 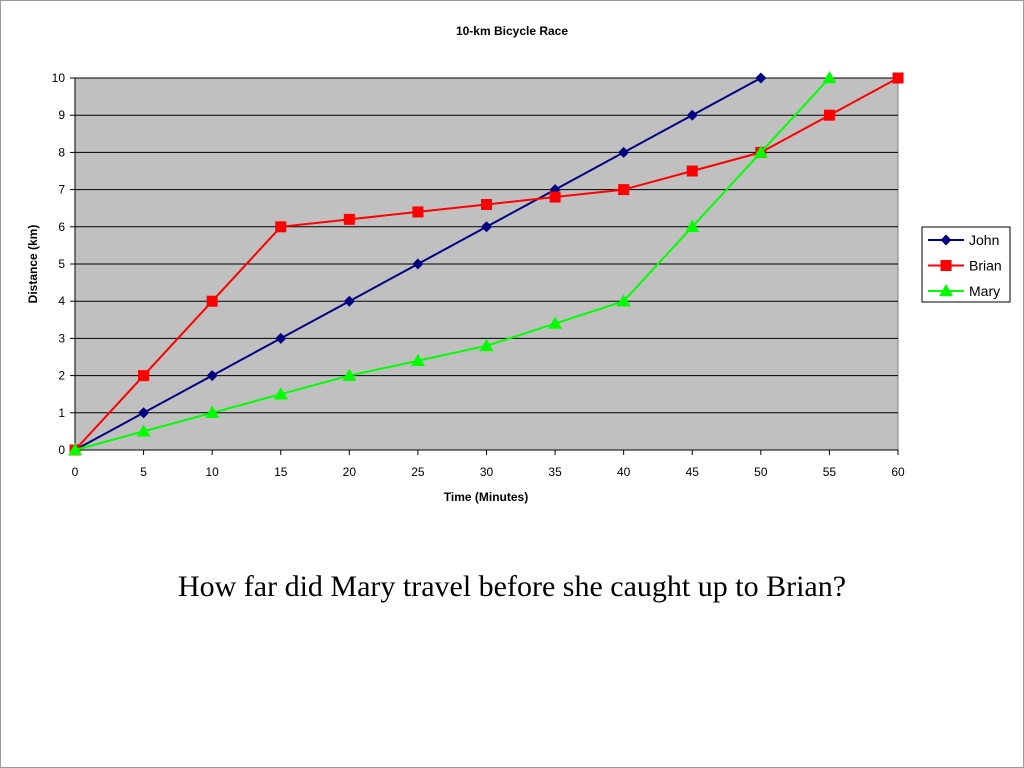 What do you see at coordinates (61, 190) in the screenshot?
I see `y-tick-label: 7` at bounding box center [61, 190].